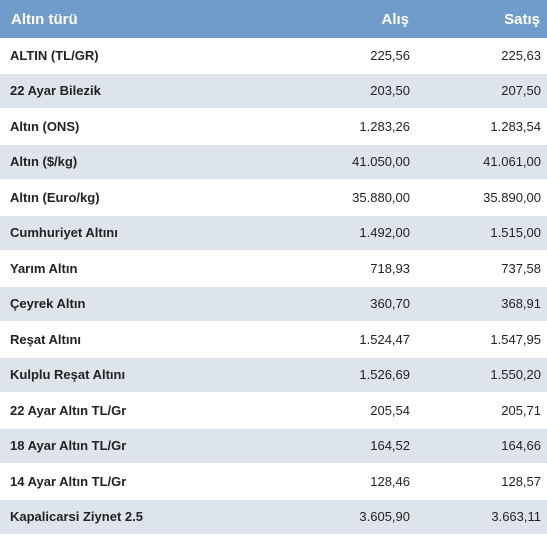 The height and width of the screenshot is (535, 547). What do you see at coordinates (481, 126) in the screenshot?
I see `sell-price-cell: 1.283,54` at bounding box center [481, 126].